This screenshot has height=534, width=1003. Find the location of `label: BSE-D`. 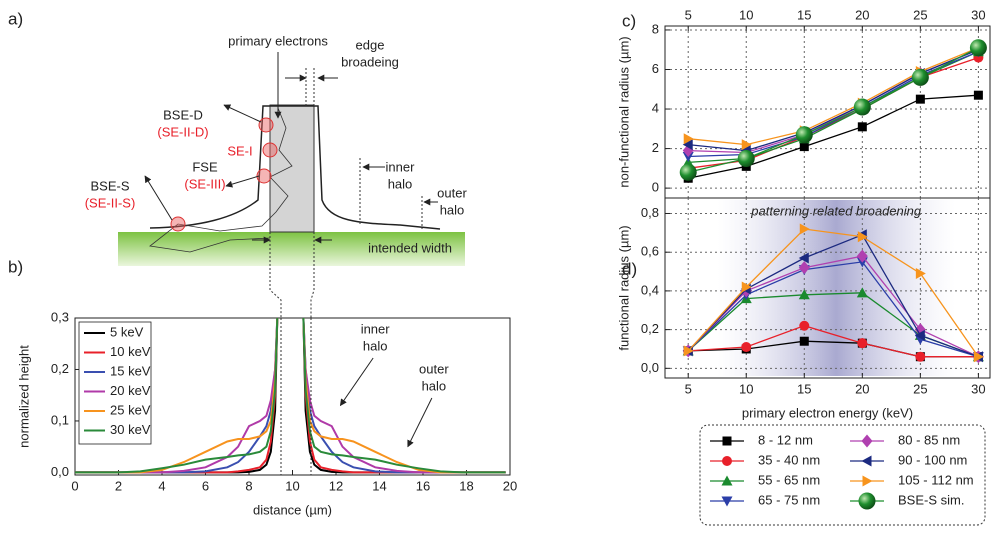

label: BSE-D is located at coordinates (183, 114).